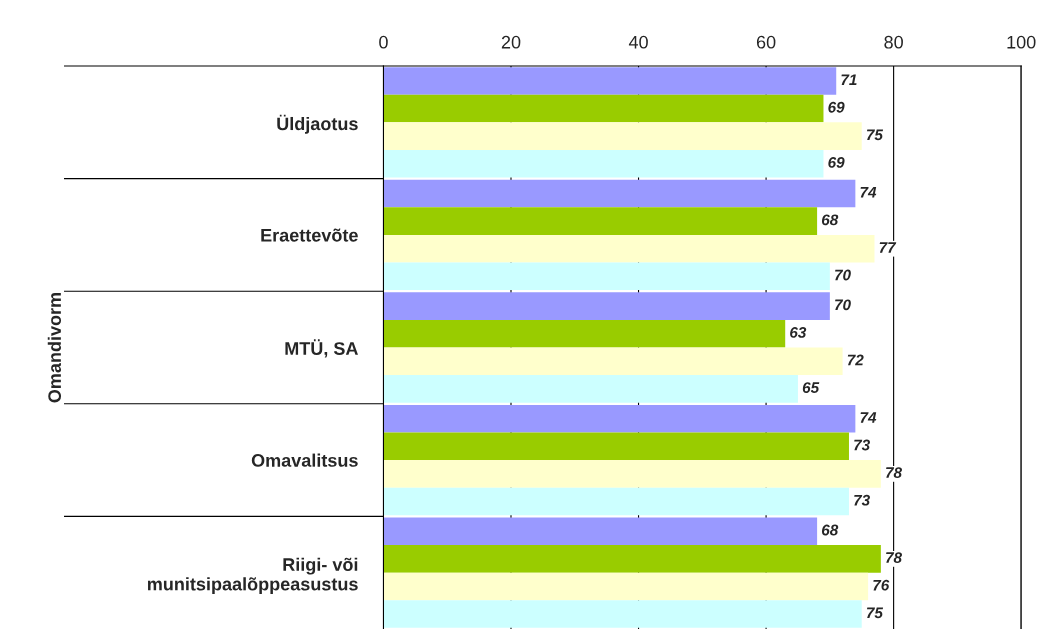  Describe the element at coordinates (304, 460) in the screenshot. I see `y-tick-label: Omavalitsus` at that location.